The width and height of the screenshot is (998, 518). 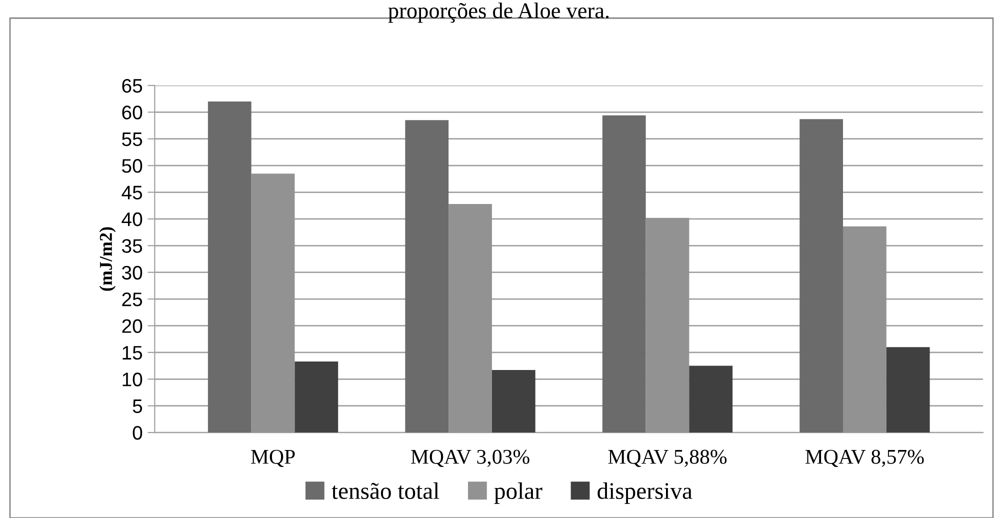 What do you see at coordinates (667, 459) in the screenshot?
I see `x-tick-label: MQAV 5,88%` at bounding box center [667, 459].